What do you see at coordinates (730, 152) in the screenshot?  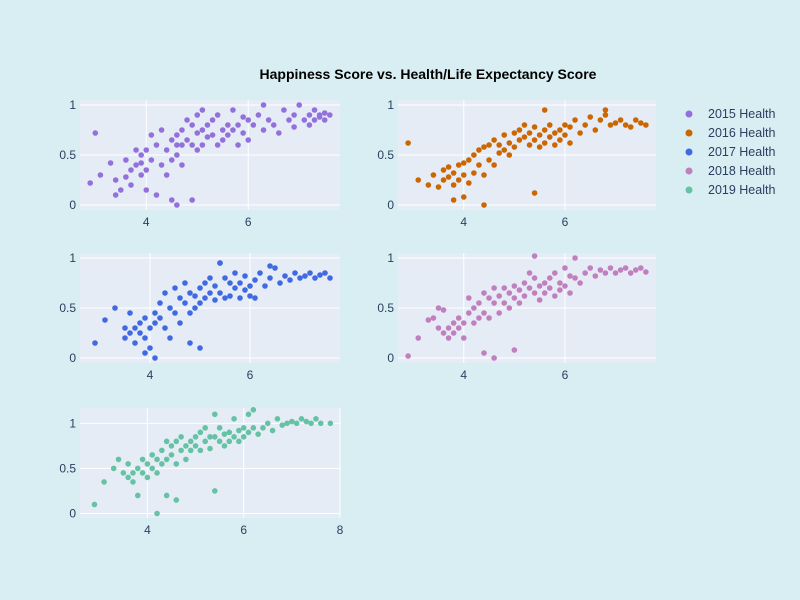 I see `legend-item: 2017 Health` at bounding box center [730, 152].